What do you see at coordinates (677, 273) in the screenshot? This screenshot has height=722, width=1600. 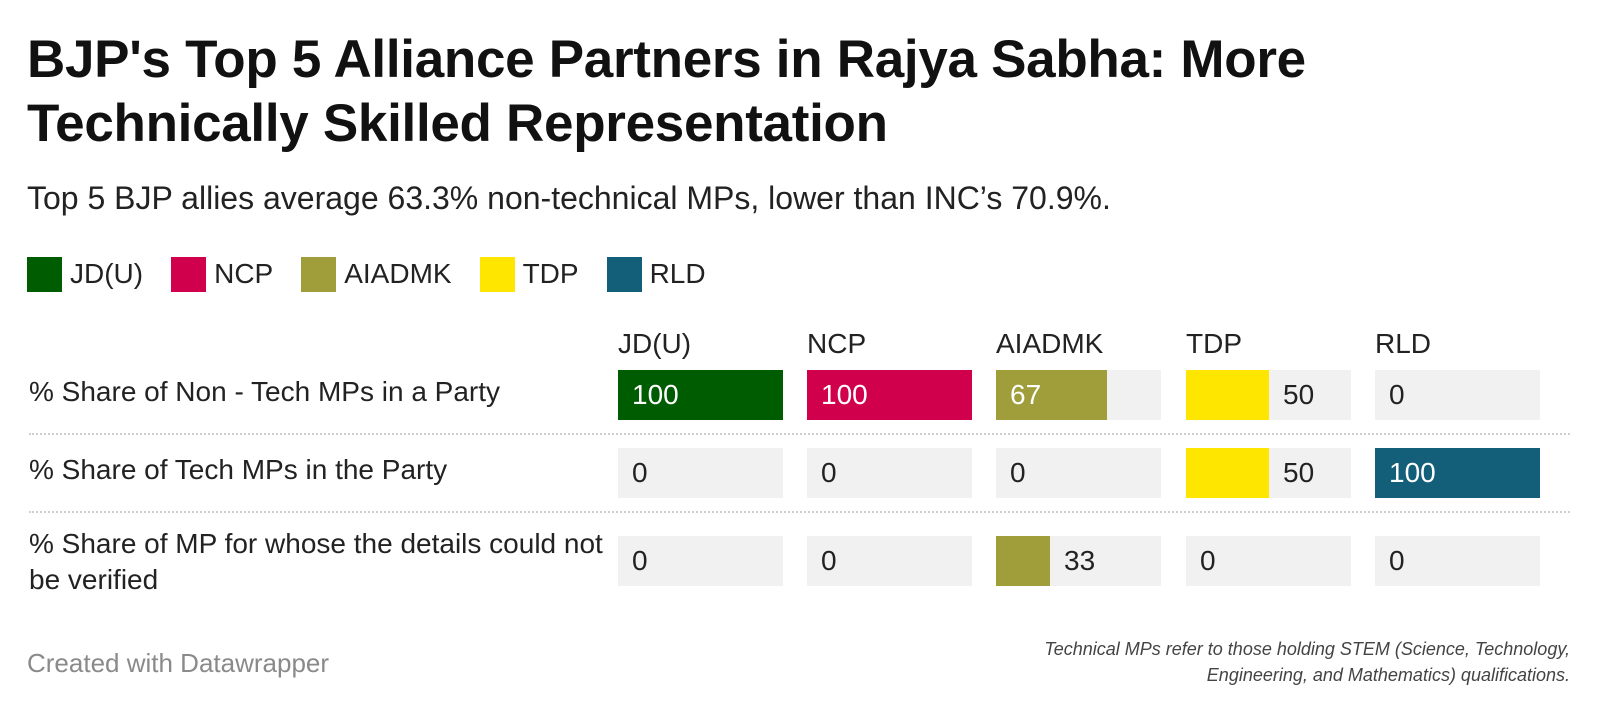 I see `legend-label: RLD` at bounding box center [677, 273].